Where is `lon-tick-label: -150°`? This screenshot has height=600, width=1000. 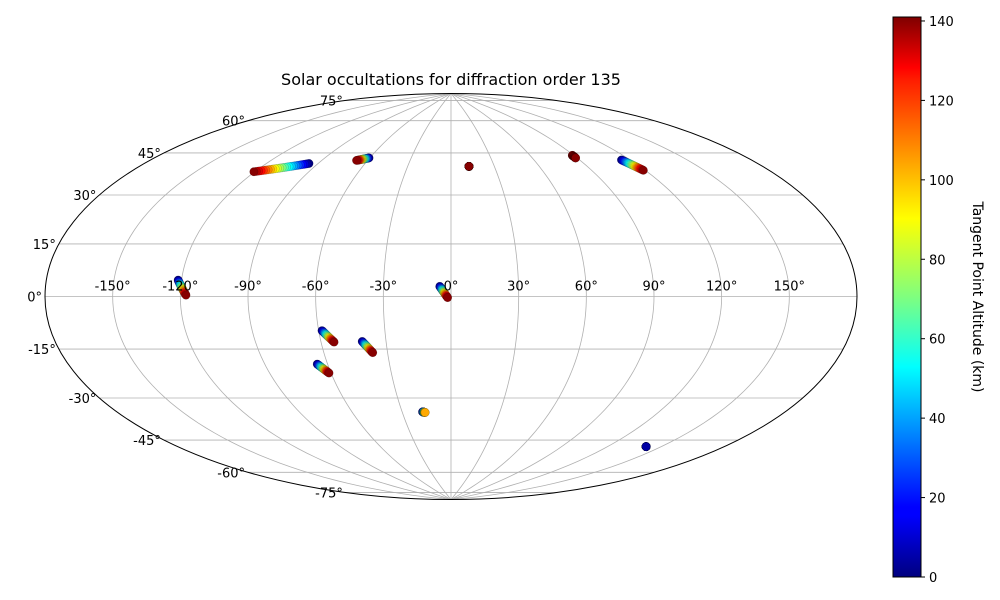 lon-tick-label: -150° is located at coordinates (113, 287).